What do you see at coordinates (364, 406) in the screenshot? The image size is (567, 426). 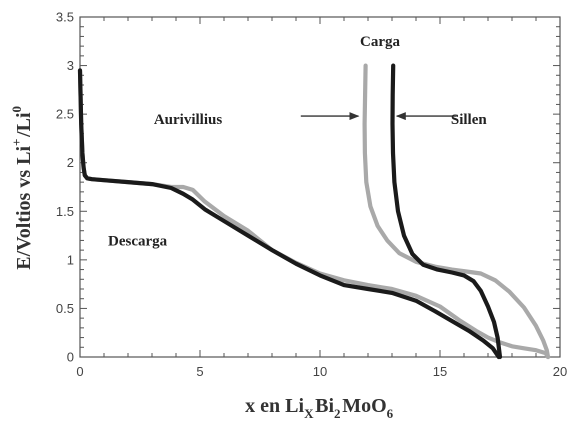 I see `axis-label-part: MoO` at bounding box center [364, 406].